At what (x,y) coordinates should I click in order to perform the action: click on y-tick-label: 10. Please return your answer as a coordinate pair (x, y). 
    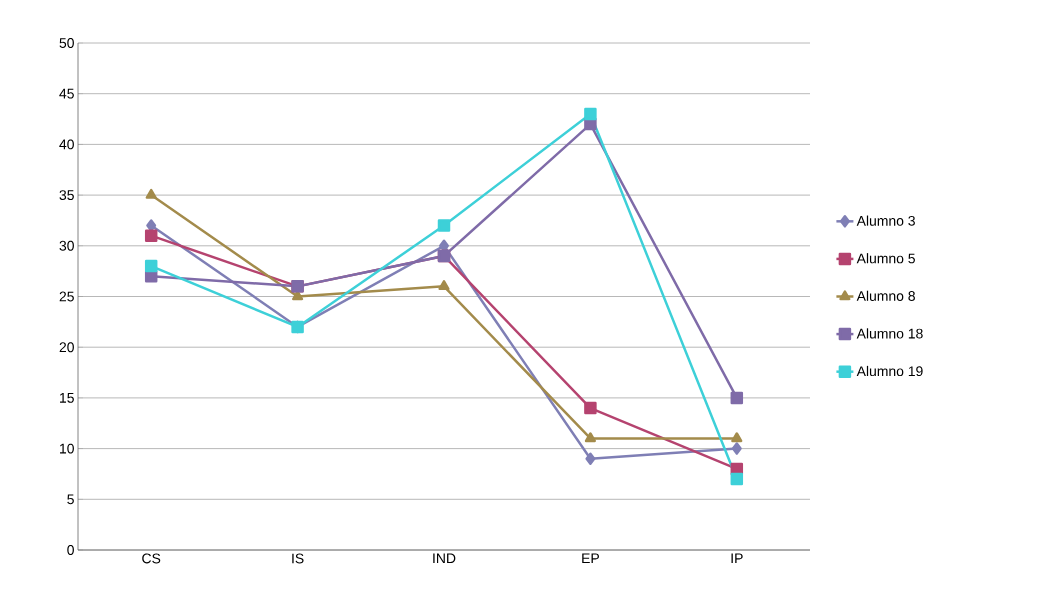
    Looking at the image, I should click on (67, 448).